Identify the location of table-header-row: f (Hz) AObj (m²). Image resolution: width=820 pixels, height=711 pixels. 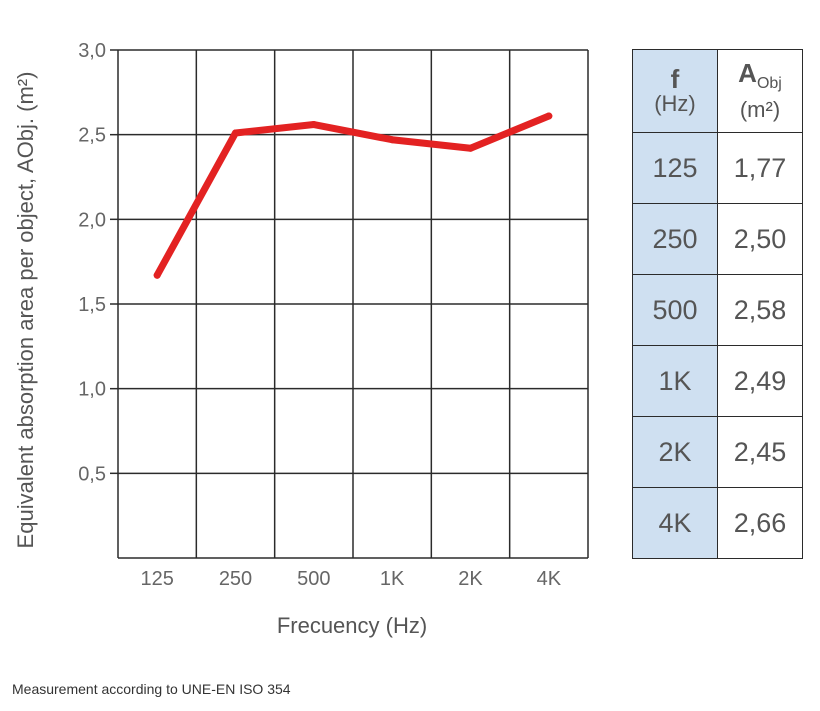
(717, 91).